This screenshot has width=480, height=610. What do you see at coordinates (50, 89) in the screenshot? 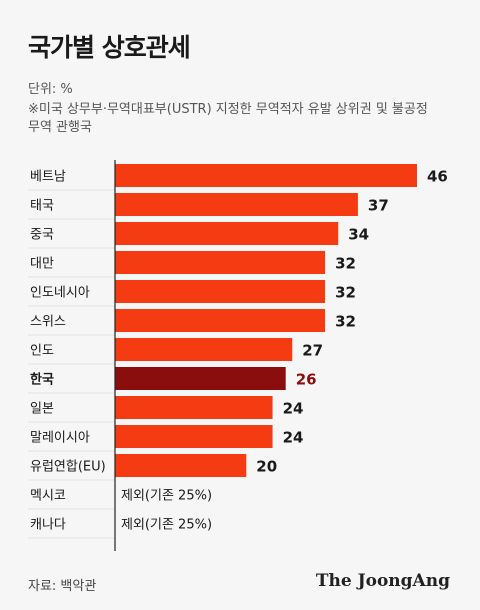
I see `unit-label: 단위: %` at bounding box center [50, 89].